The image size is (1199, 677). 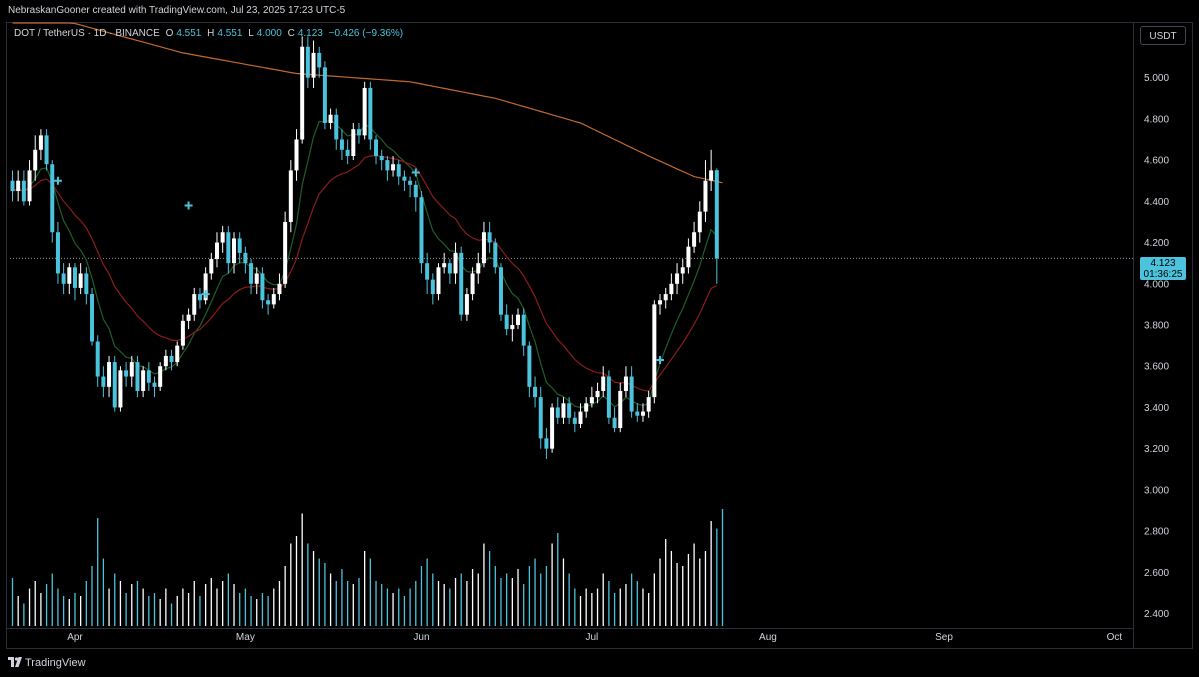 I want to click on change-value: −0.426 (−9.36%), so click(x=366, y=33).